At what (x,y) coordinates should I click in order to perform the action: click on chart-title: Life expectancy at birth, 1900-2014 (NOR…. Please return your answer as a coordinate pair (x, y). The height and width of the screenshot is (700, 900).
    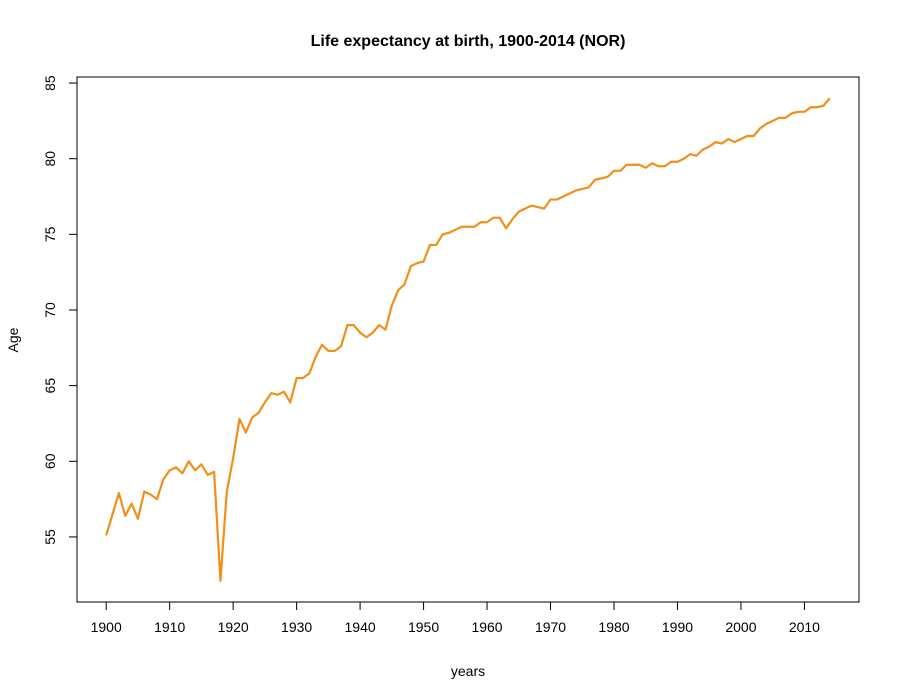
    Looking at the image, I should click on (468, 41).